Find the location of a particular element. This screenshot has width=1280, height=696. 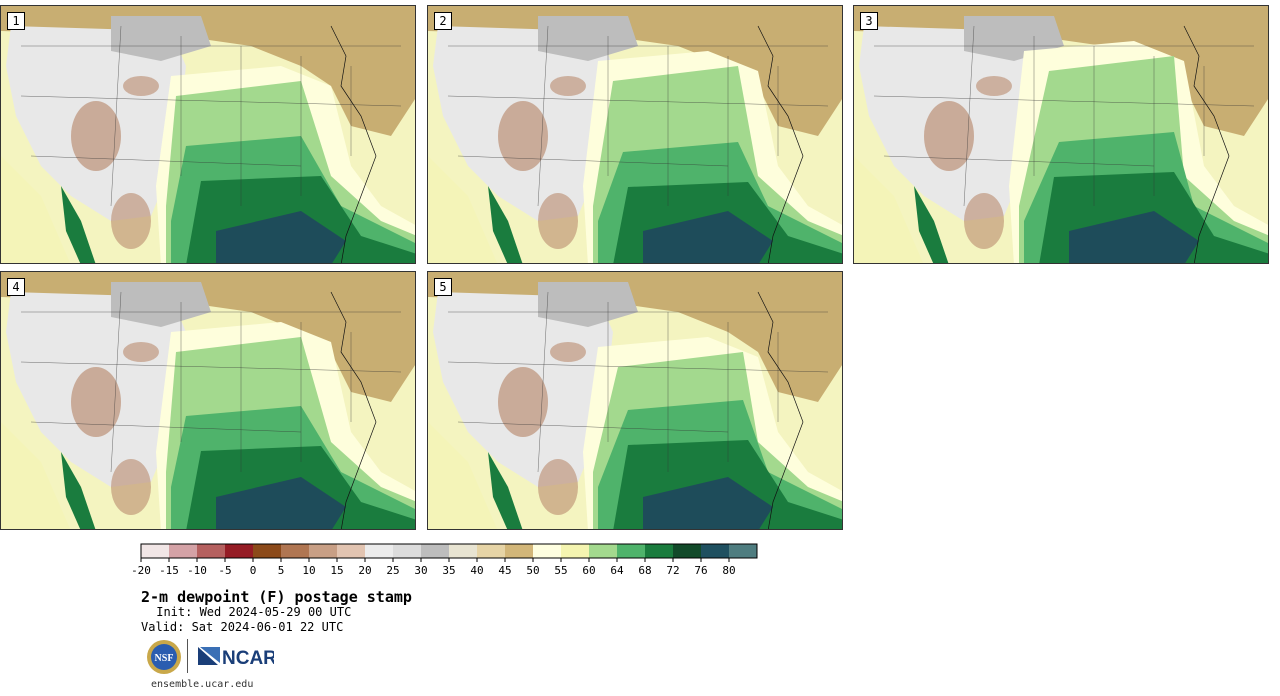

colorbar-tick-label: -10 is located at coordinates (197, 570).